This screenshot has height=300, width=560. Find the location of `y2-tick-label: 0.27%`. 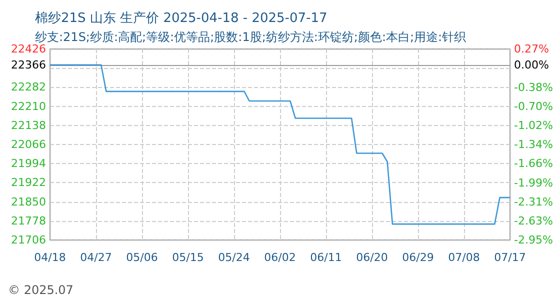

y2-tick-label: 0.27% is located at coordinates (531, 49).